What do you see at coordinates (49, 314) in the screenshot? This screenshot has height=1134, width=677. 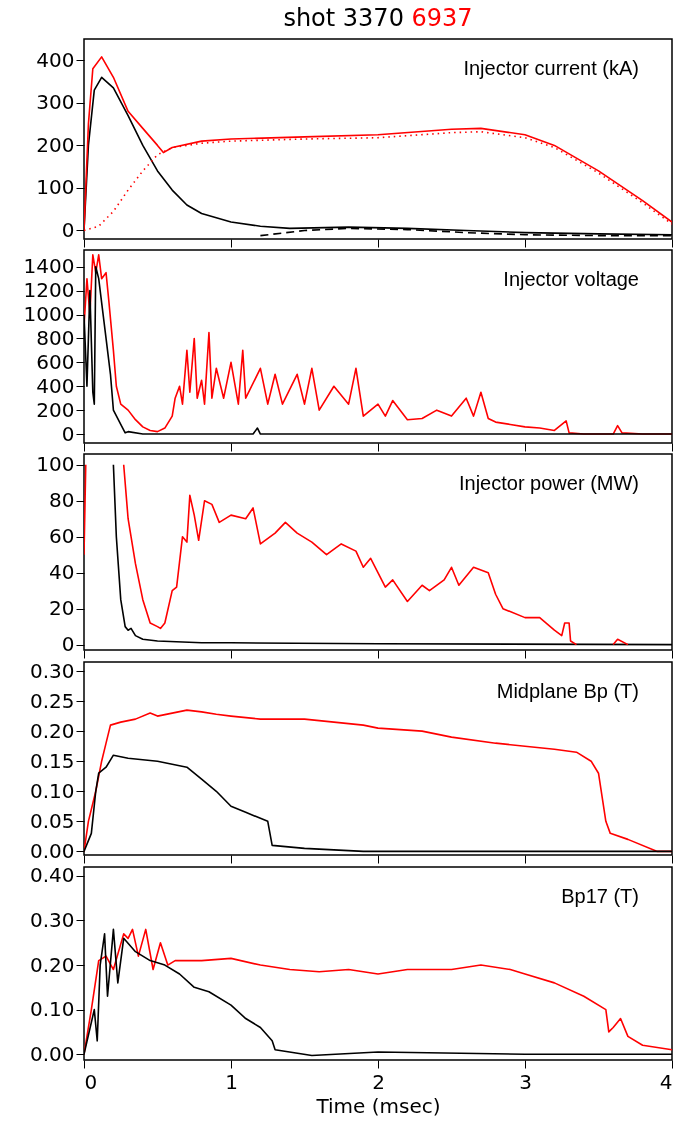 I see `y-tick-label: 1000` at bounding box center [49, 314].